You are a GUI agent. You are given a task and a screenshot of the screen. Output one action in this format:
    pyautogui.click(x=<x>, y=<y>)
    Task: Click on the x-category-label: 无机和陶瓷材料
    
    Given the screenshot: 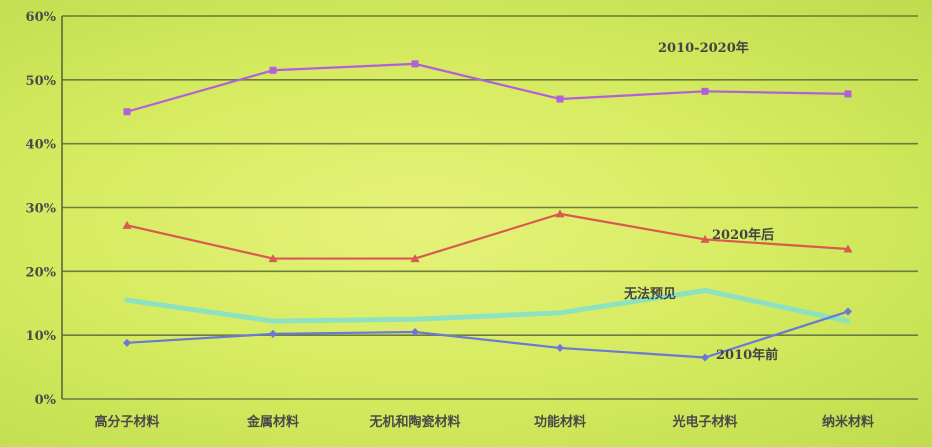 What is the action you would take?
    pyautogui.click(x=414, y=422)
    